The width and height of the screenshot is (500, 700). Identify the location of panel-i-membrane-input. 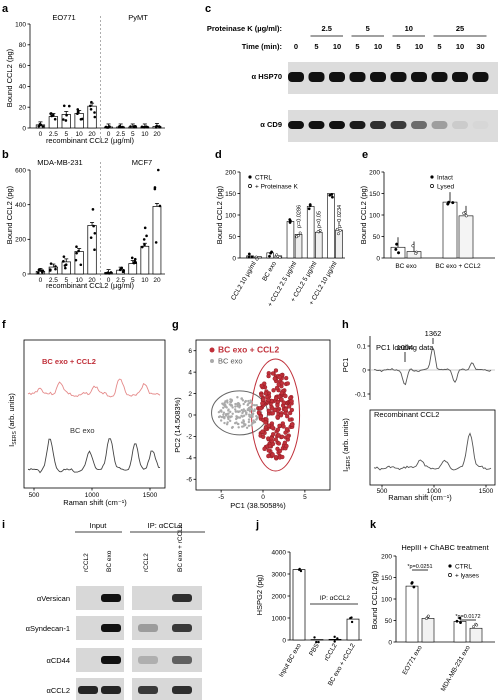
(100, 689).